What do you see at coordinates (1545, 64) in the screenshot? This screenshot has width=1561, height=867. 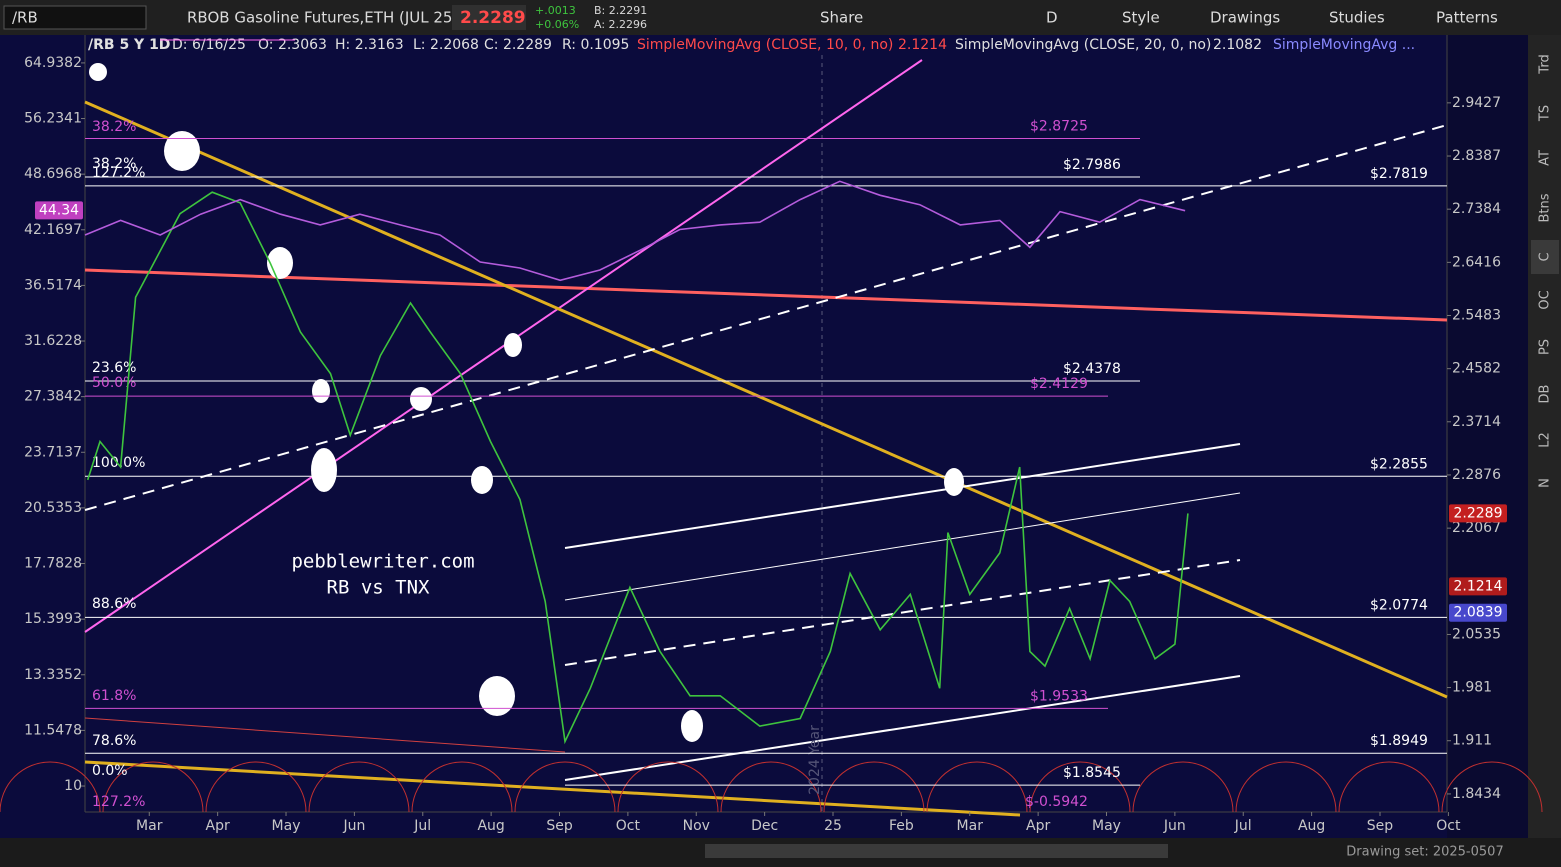 I see `sidebar-tab: Trd` at bounding box center [1545, 64].